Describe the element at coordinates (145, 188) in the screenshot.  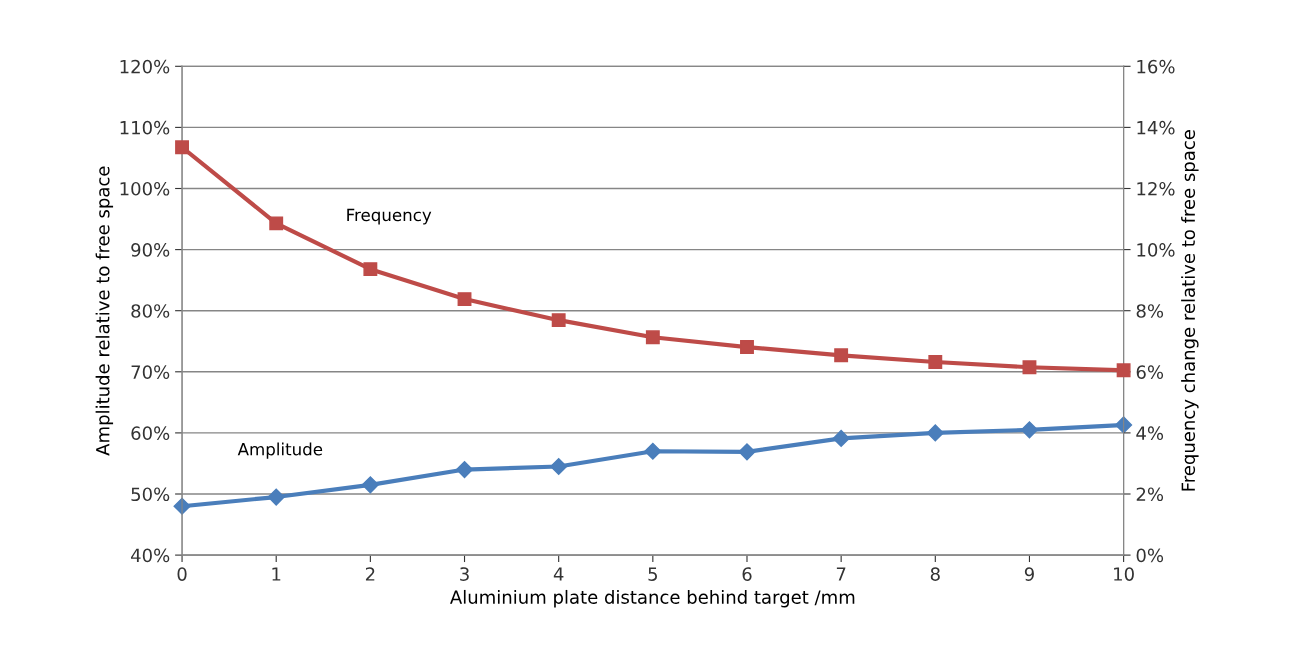
I see `y-tick-label: 100%` at that location.